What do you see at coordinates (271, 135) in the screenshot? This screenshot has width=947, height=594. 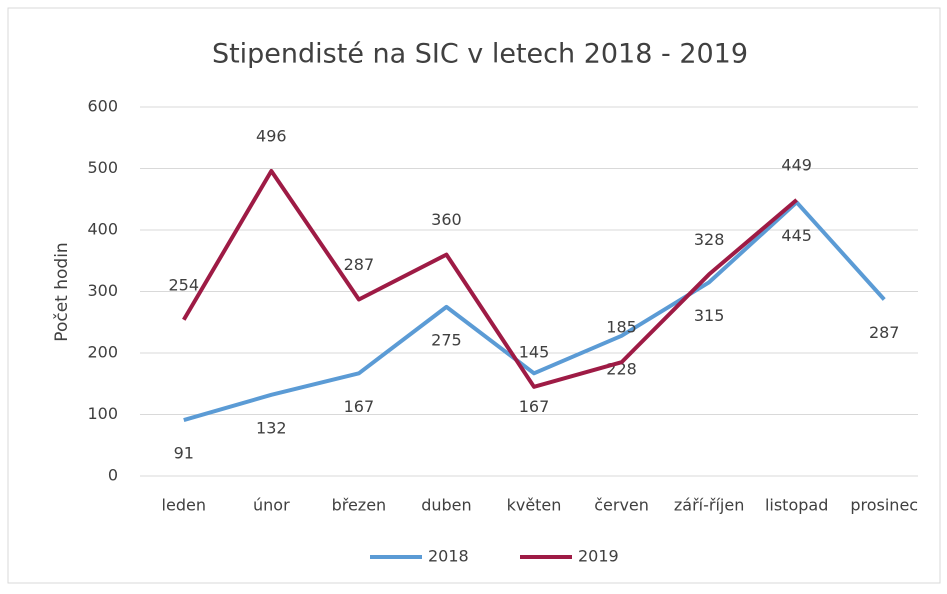 I see `data-label: 496` at bounding box center [271, 135].